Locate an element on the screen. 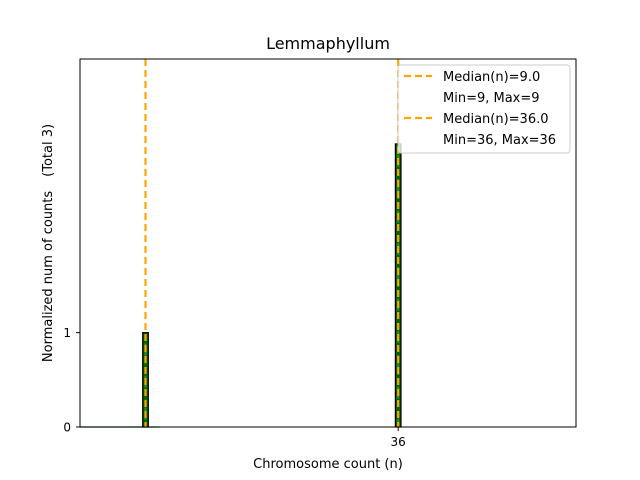 The height and width of the screenshot is (480, 640). chart-title: Lemmaphyllum is located at coordinates (328, 43).